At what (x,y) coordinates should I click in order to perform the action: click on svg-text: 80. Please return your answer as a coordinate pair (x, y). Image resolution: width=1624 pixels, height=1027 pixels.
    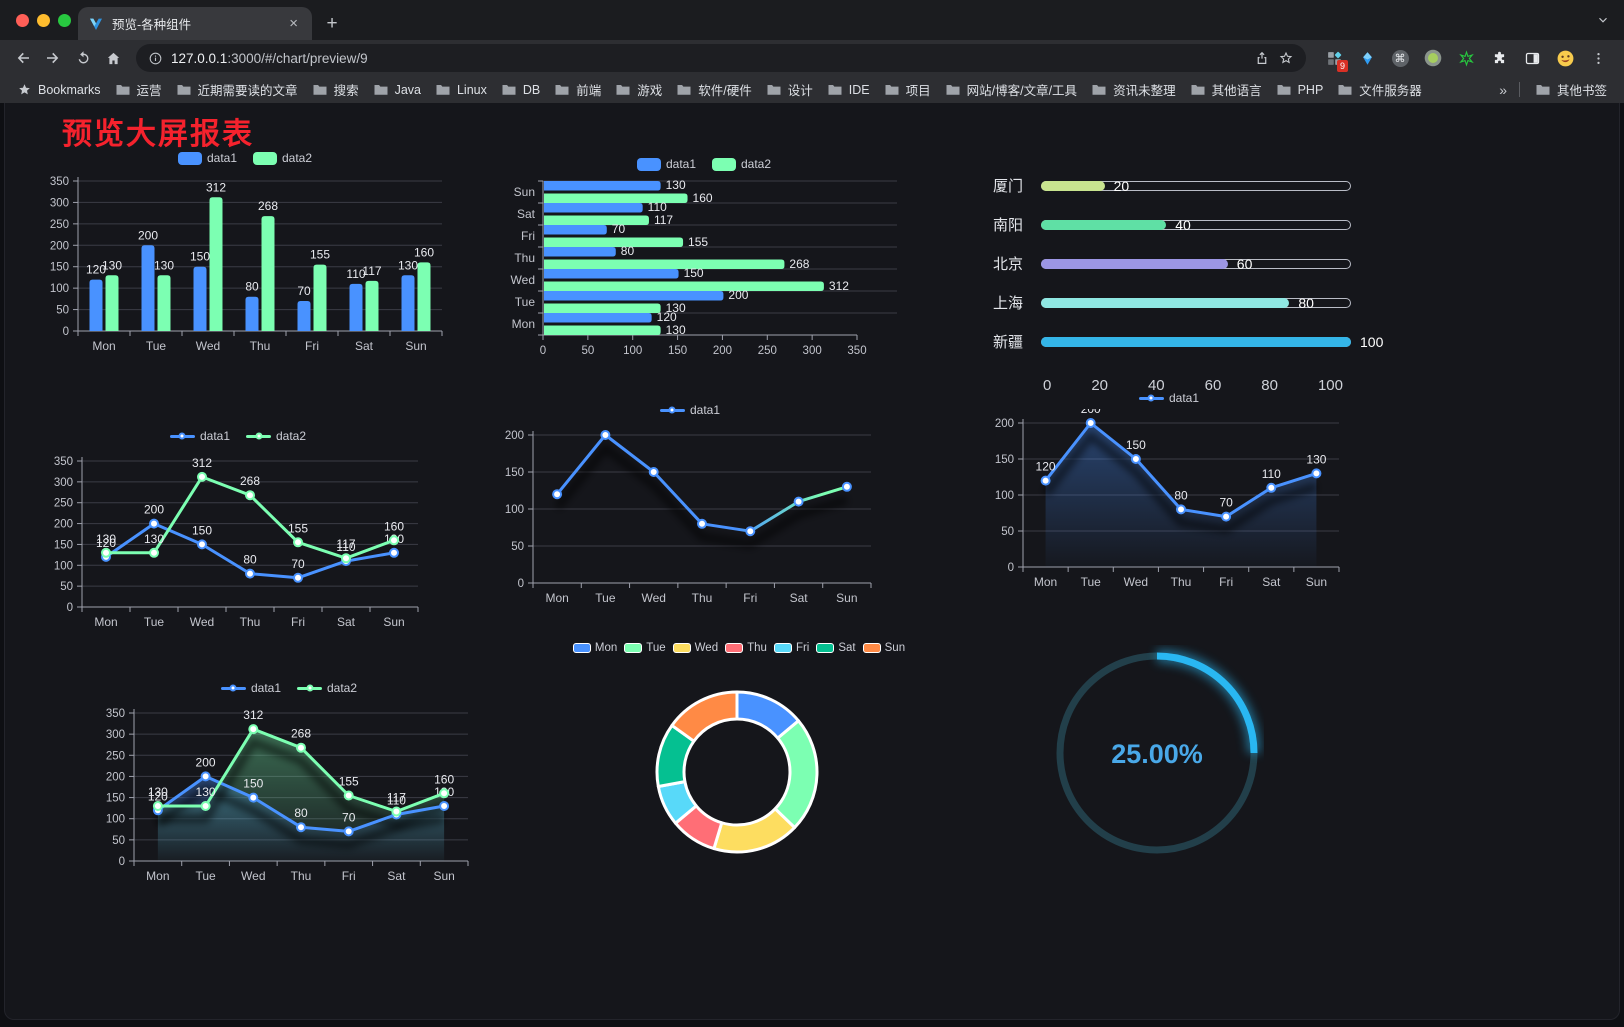
    Looking at the image, I should click on (250, 560).